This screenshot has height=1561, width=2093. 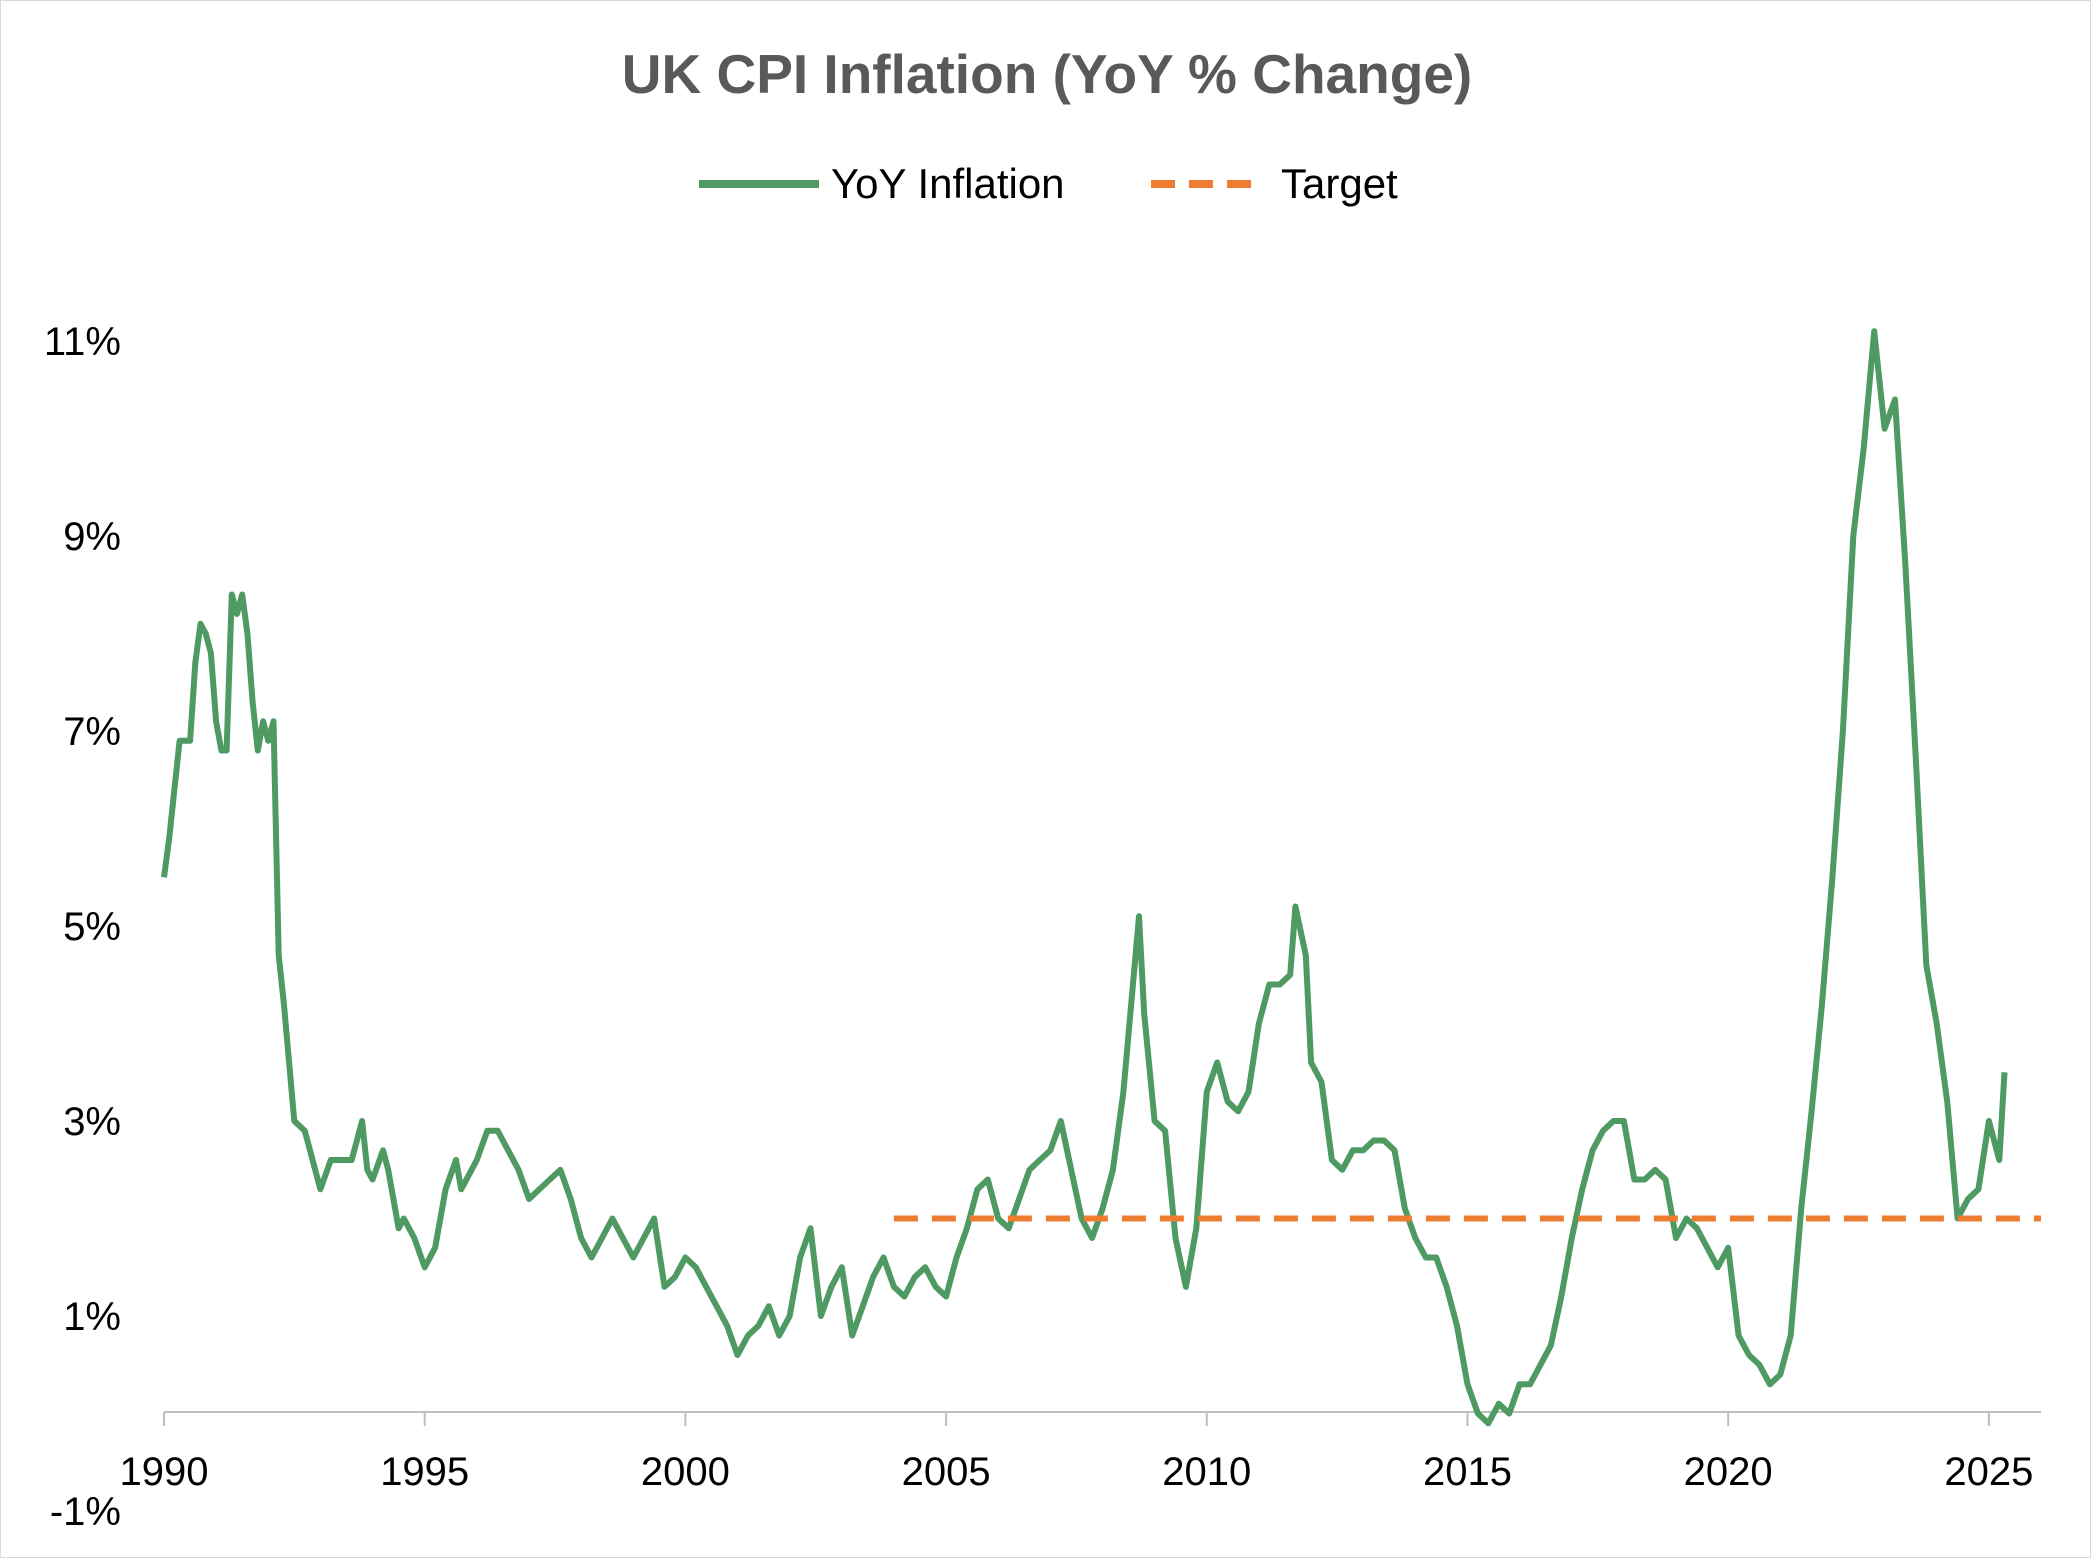 I want to click on legend: YoY Inflation Target, so click(x=1048, y=183).